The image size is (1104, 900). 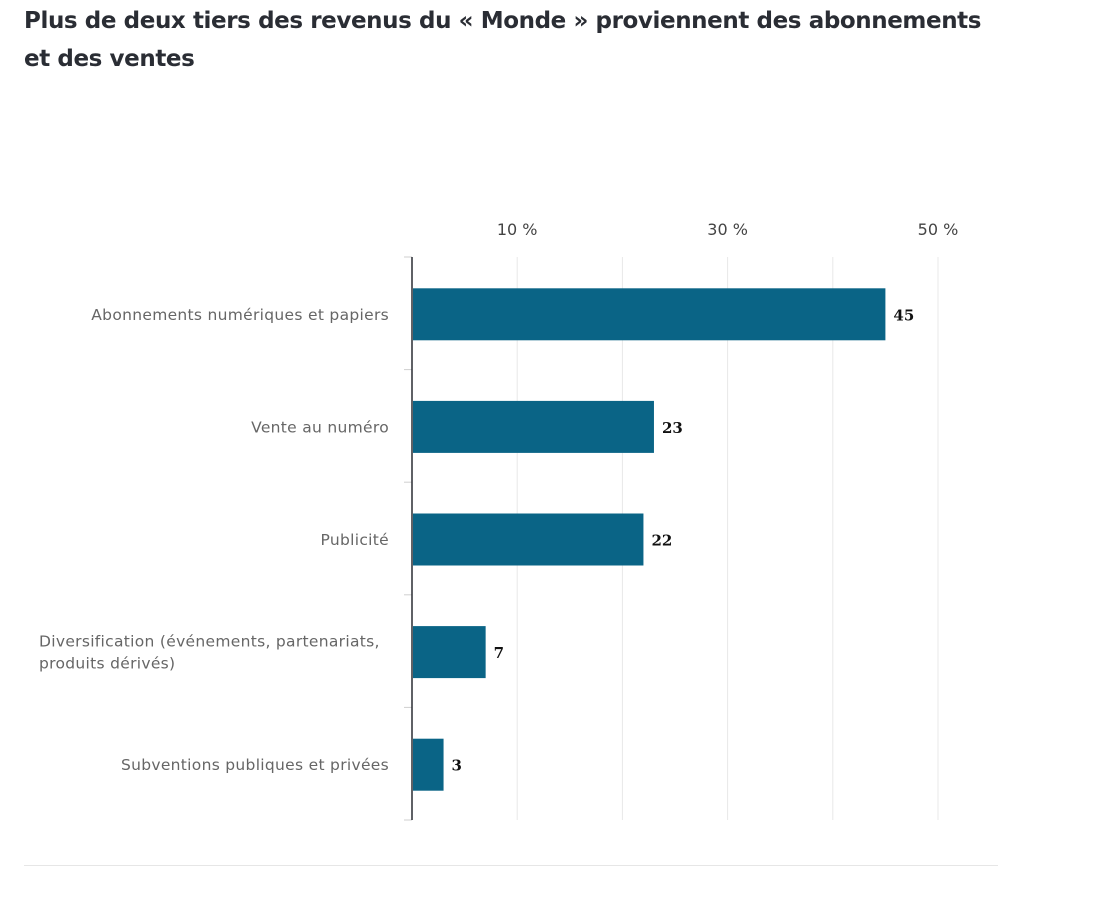 I want to click on x-axis-tick-labels: 10 % 30 % 50 %, so click(x=727, y=229).